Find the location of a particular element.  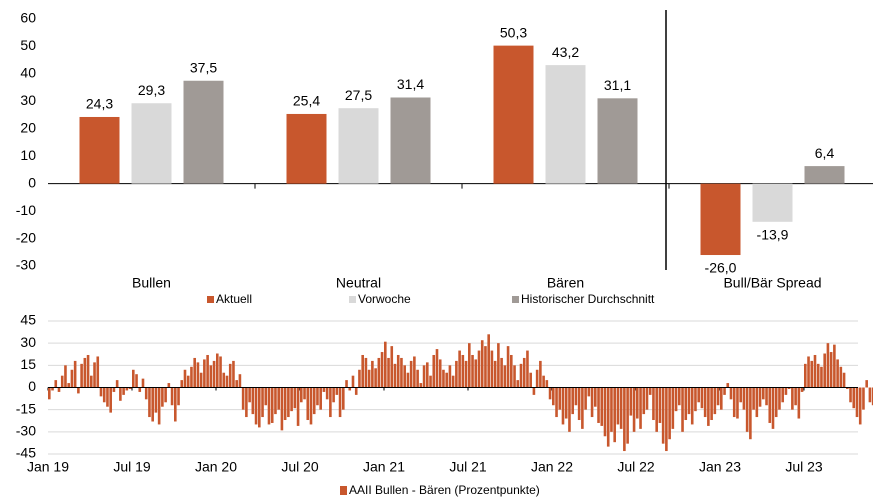

y-tick-label: -20 is located at coordinates (26, 237).